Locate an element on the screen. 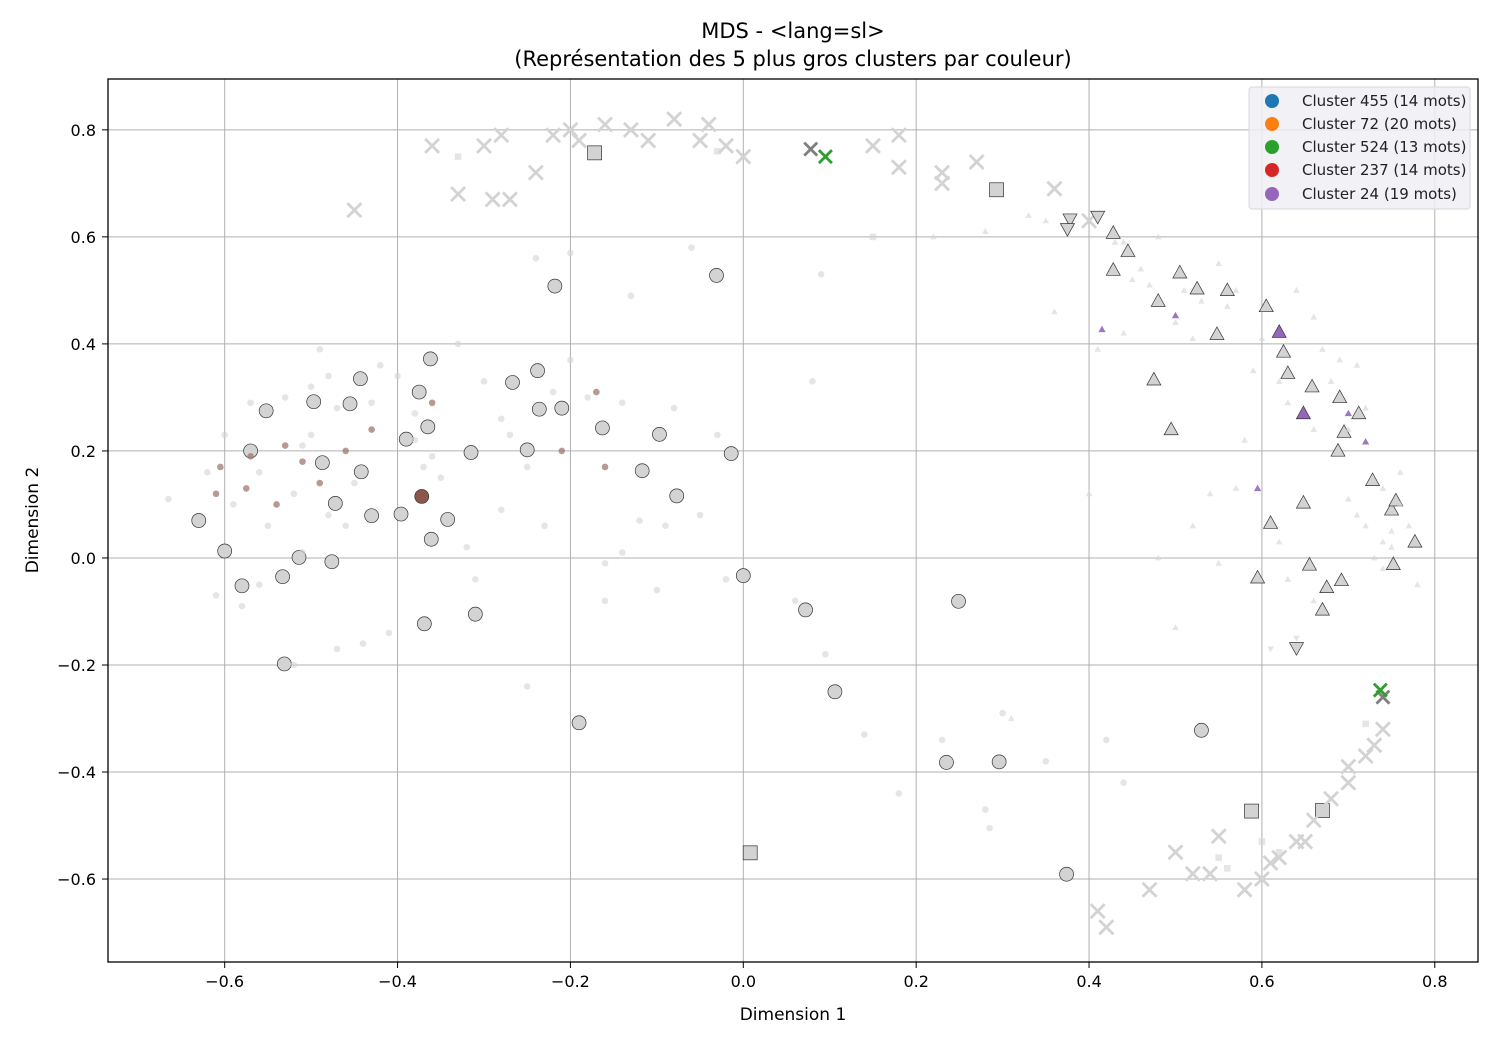 The height and width of the screenshot is (1050, 1500). legend-label-cluster-455: Cluster 455 (14 mots) is located at coordinates (1384, 101).